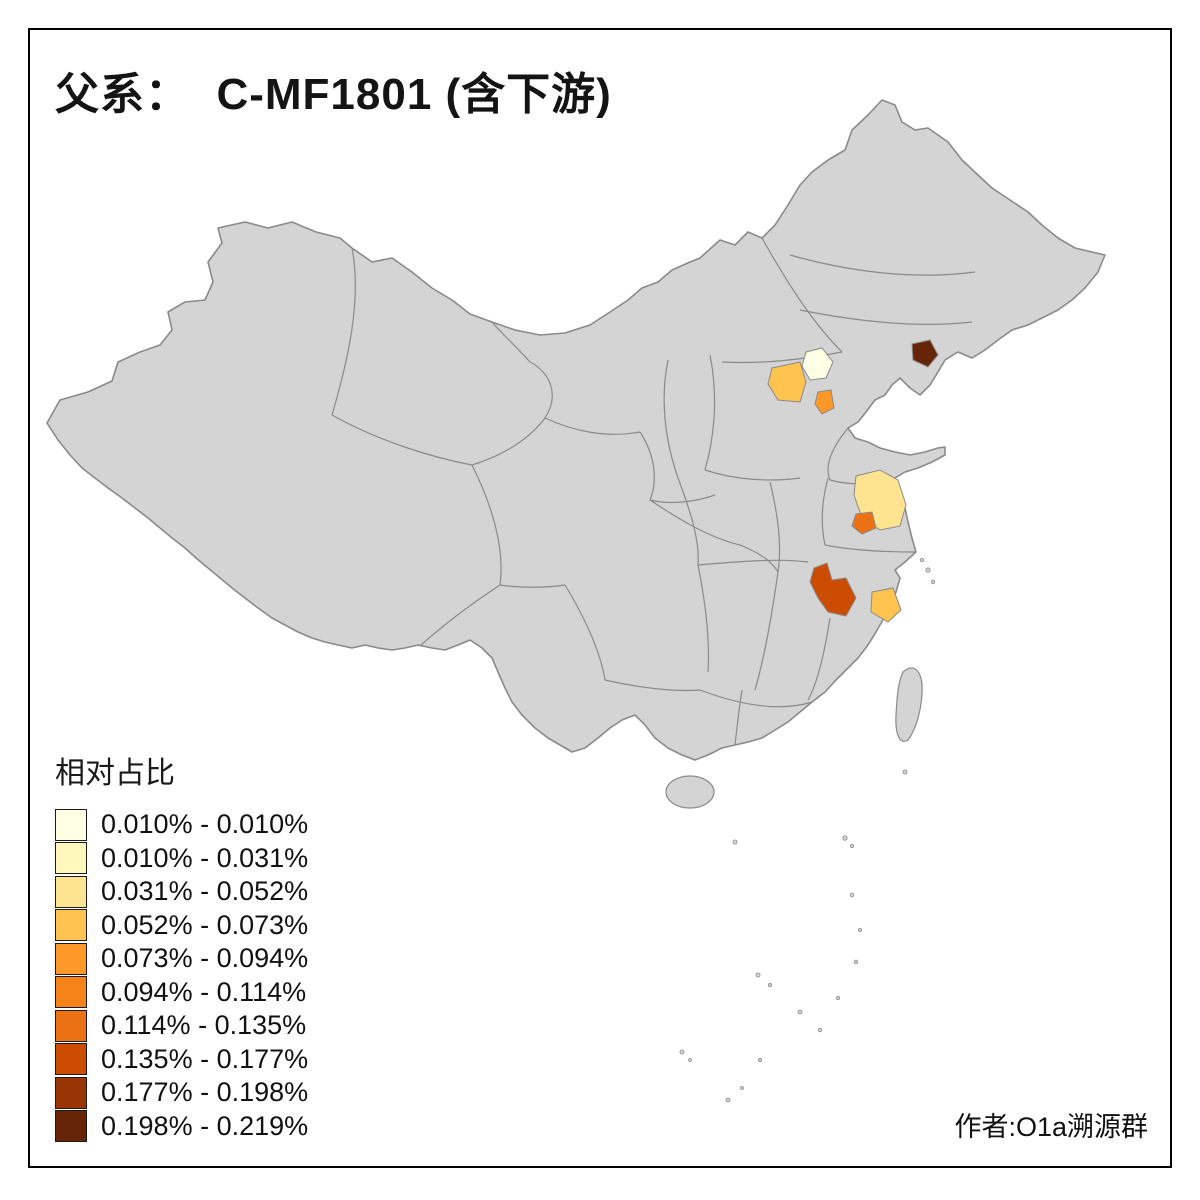  I want to click on author-credit: 作者:O1a溯源群, so click(1051, 1127).